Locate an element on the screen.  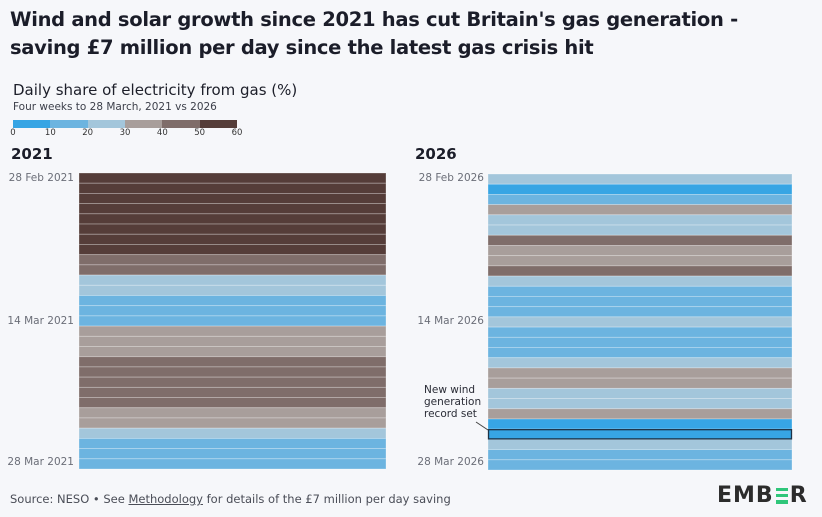
logo-text-left: EMB is located at coordinates (745, 495).